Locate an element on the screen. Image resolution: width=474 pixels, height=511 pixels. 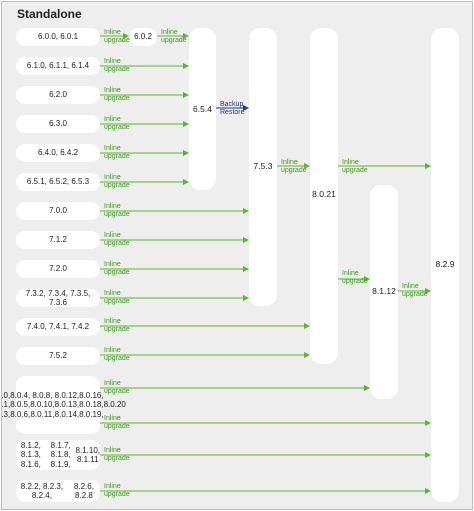
version-node-v651: 6.5.1, 6.5.2, 6.5.3 is located at coordinates (58, 182).